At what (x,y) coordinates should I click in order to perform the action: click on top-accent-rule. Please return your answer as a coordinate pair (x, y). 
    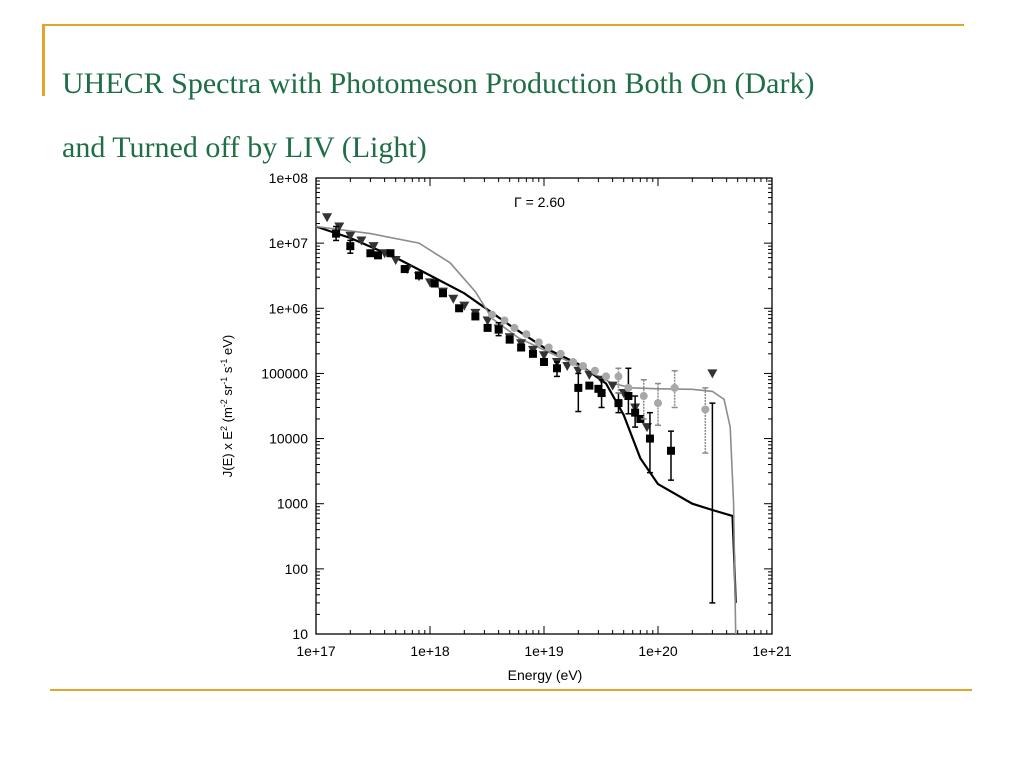
    Looking at the image, I should click on (503, 25).